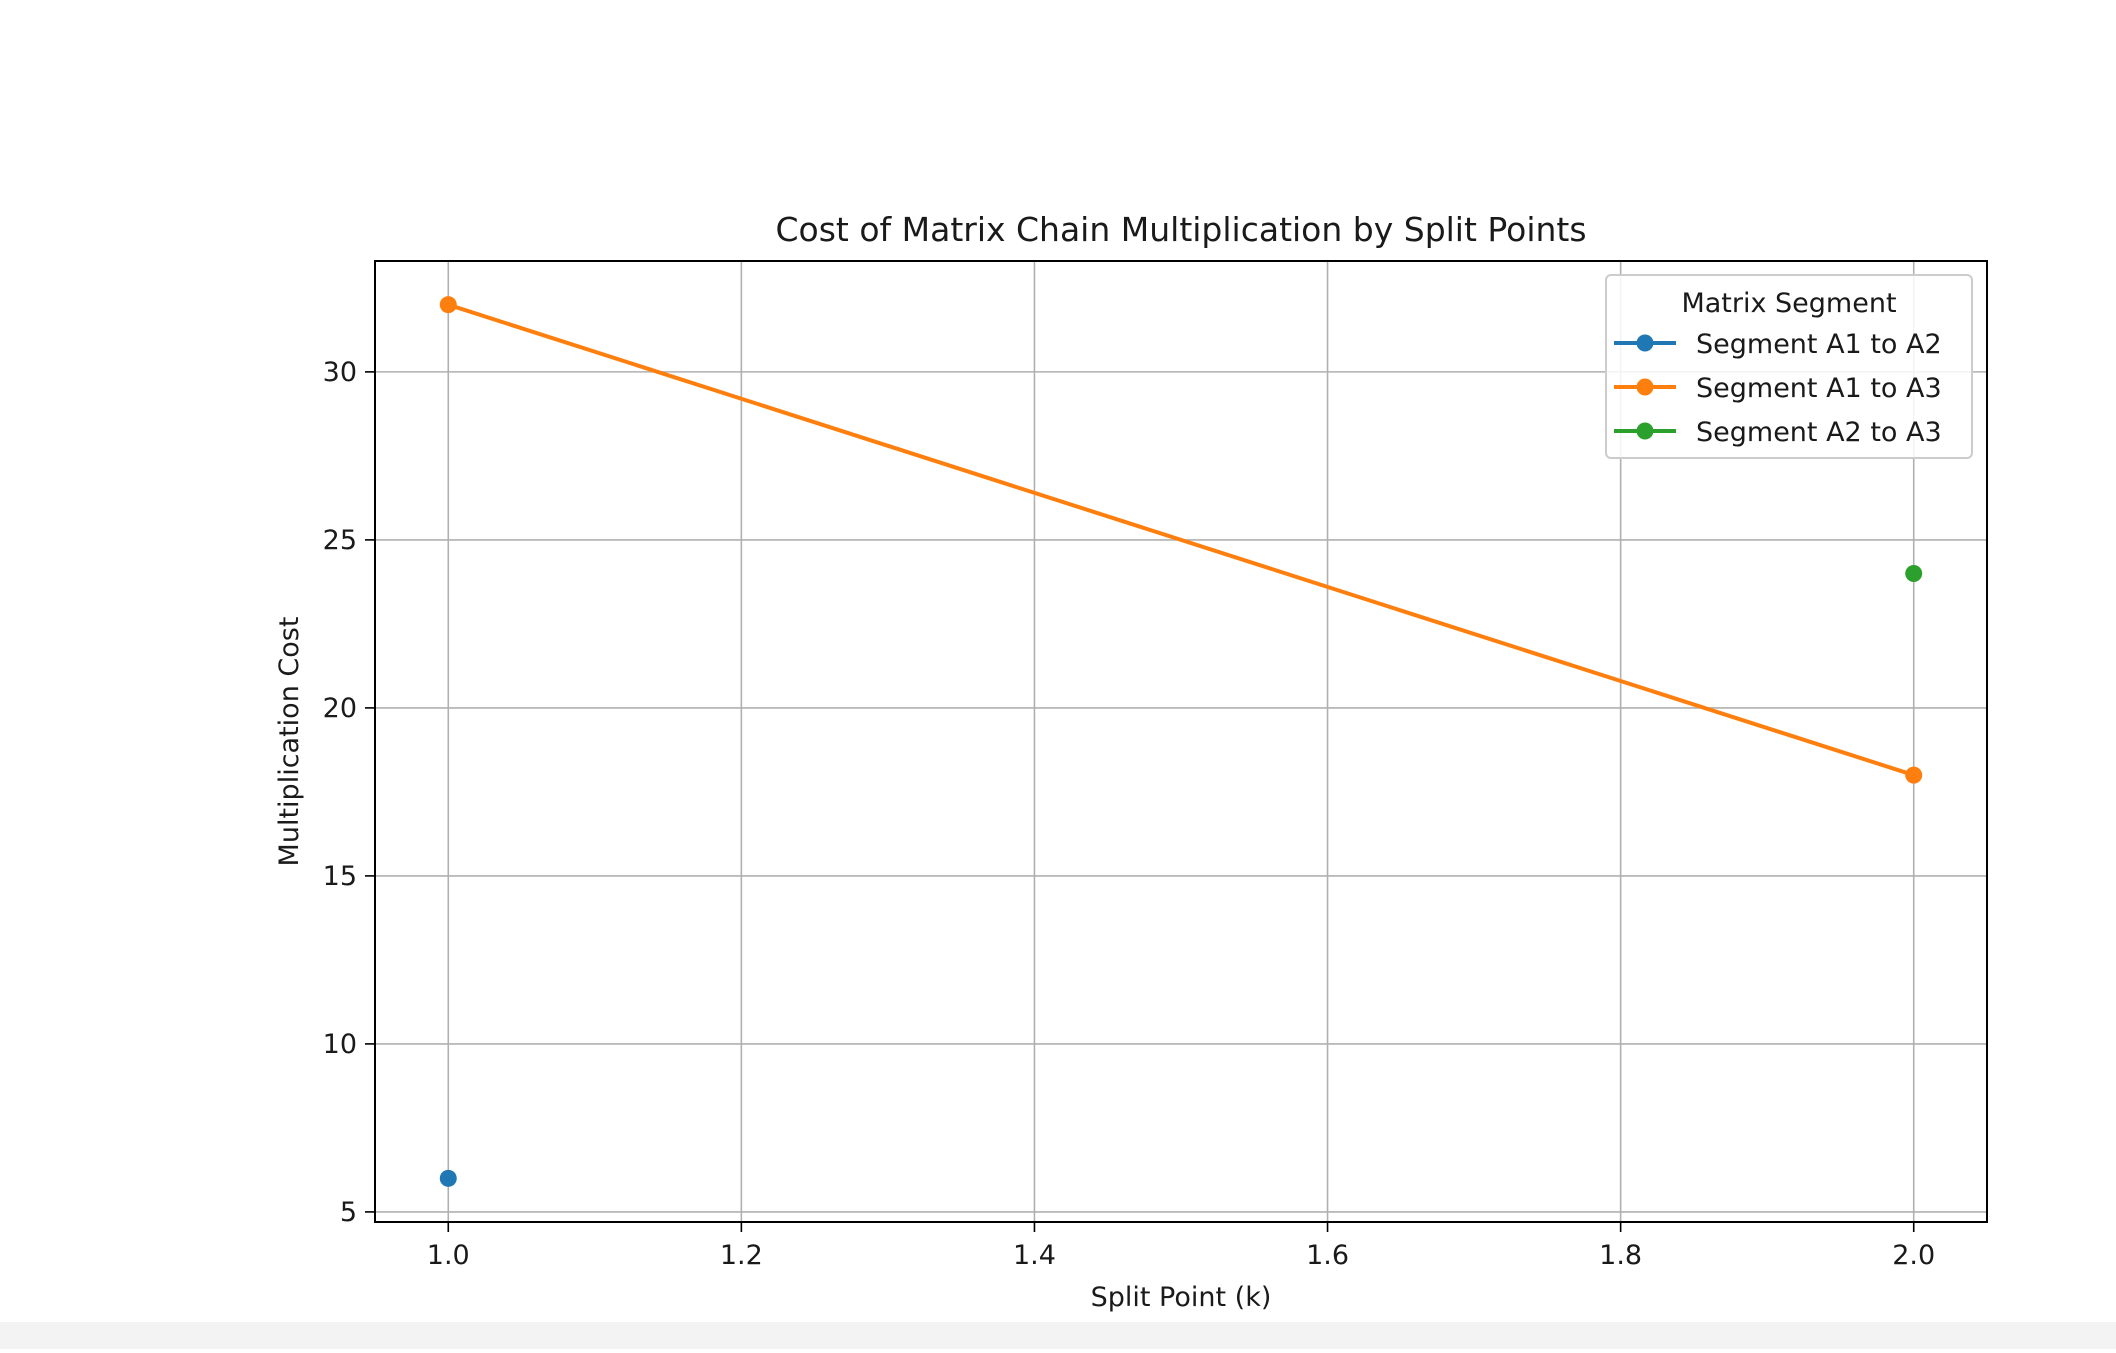  Describe the element at coordinates (340, 876) in the screenshot. I see `y-tick-label: 15` at that location.